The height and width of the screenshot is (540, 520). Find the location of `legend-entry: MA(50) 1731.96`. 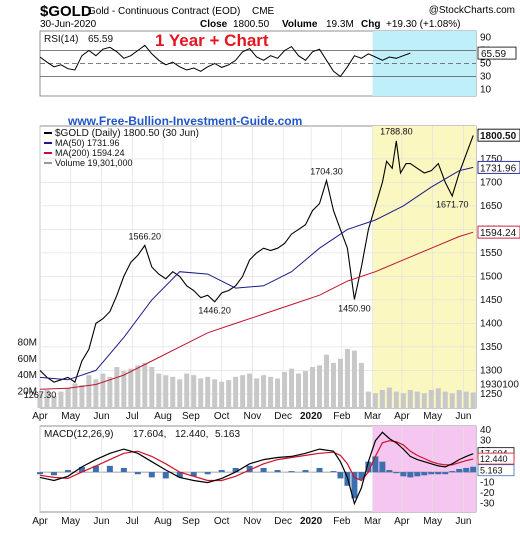

legend-entry: MA(50) 1731.96 is located at coordinates (87, 143).